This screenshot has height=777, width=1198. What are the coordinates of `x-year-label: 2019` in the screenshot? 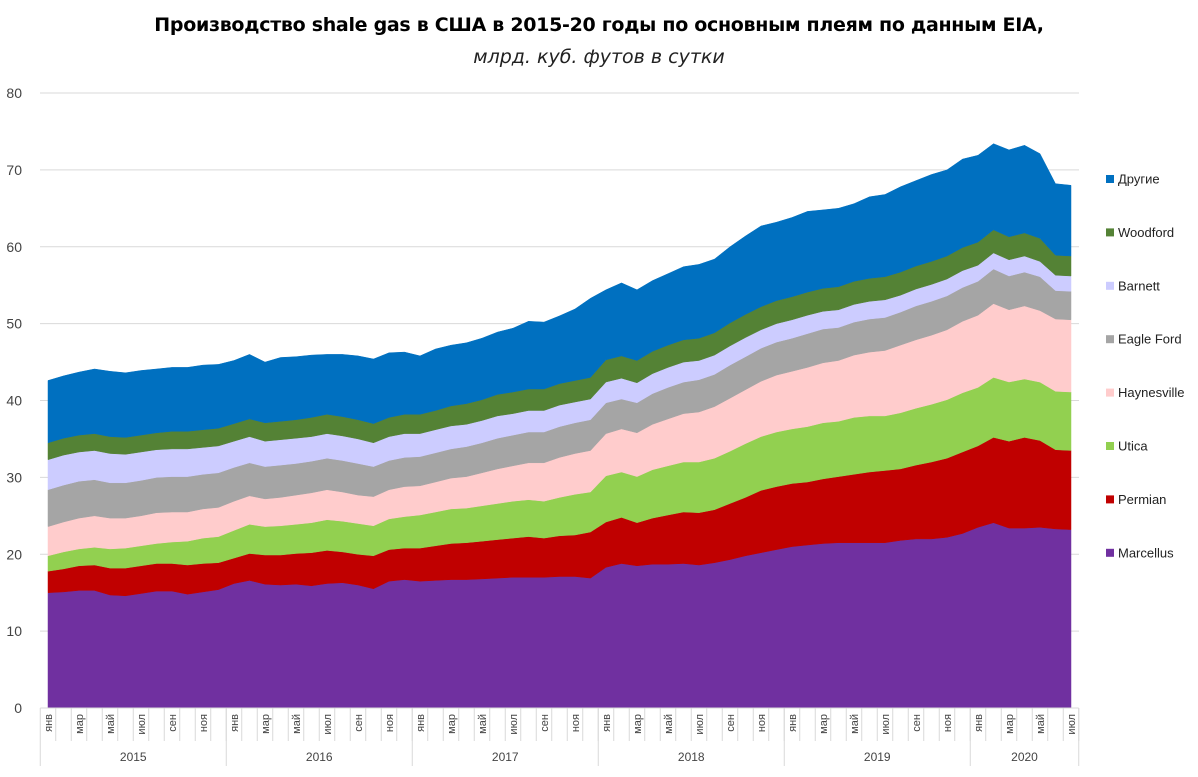 It's located at (877, 757).